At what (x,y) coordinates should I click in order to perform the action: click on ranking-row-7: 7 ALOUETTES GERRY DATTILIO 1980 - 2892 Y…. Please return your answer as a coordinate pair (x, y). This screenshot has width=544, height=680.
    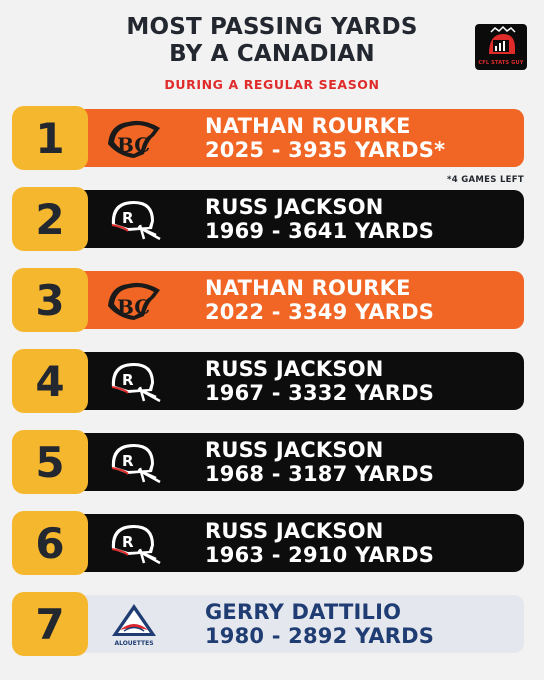
    Looking at the image, I should click on (268, 624).